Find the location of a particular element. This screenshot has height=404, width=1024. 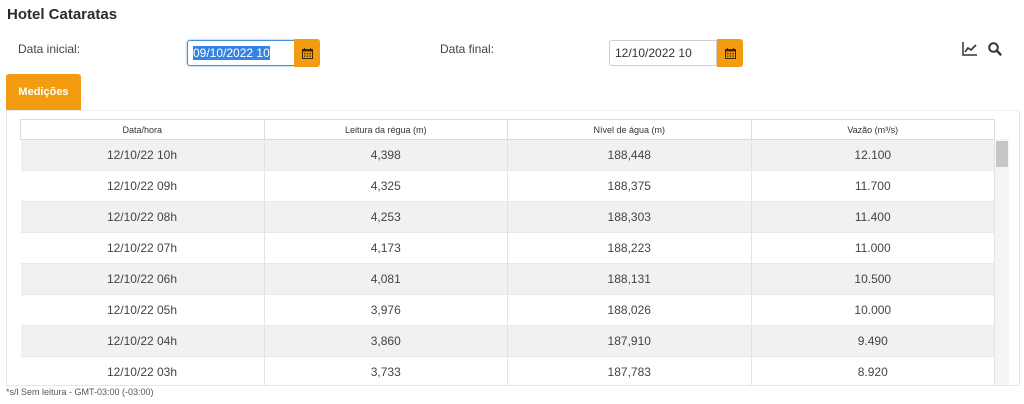

table-row: 12/10/22 05h 3,976 188,026 10.000 is located at coordinates (507, 310).